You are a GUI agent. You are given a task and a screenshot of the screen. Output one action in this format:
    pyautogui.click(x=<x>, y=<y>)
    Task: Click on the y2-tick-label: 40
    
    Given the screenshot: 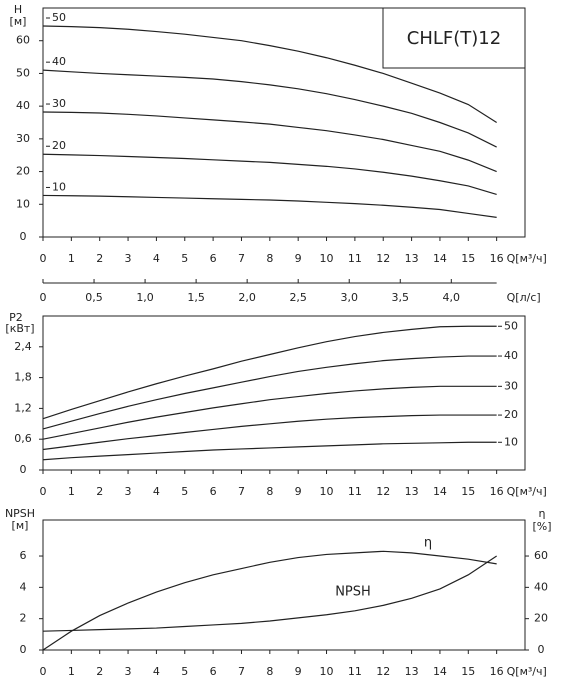 What is the action you would take?
    pyautogui.click(x=541, y=586)
    